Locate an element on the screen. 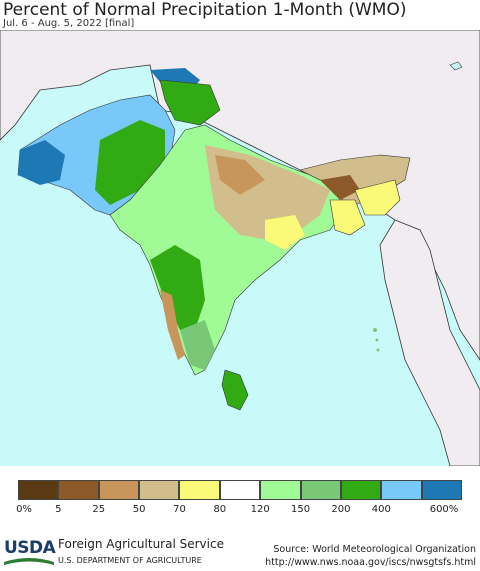  region-western-ghats is located at coordinates (172, 325).